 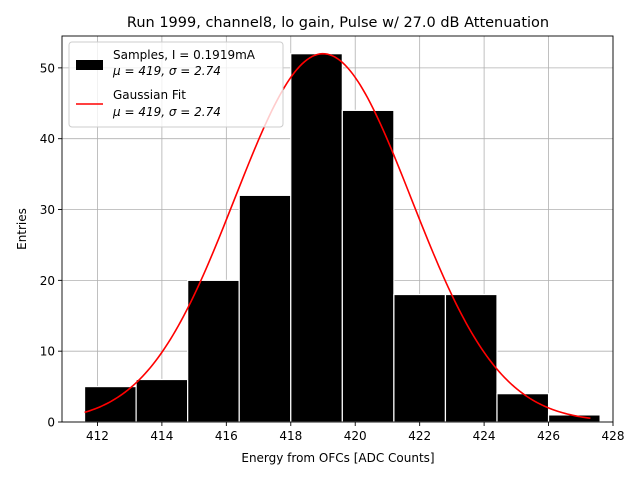 I want to click on x-tick-label: 420, so click(x=355, y=436).